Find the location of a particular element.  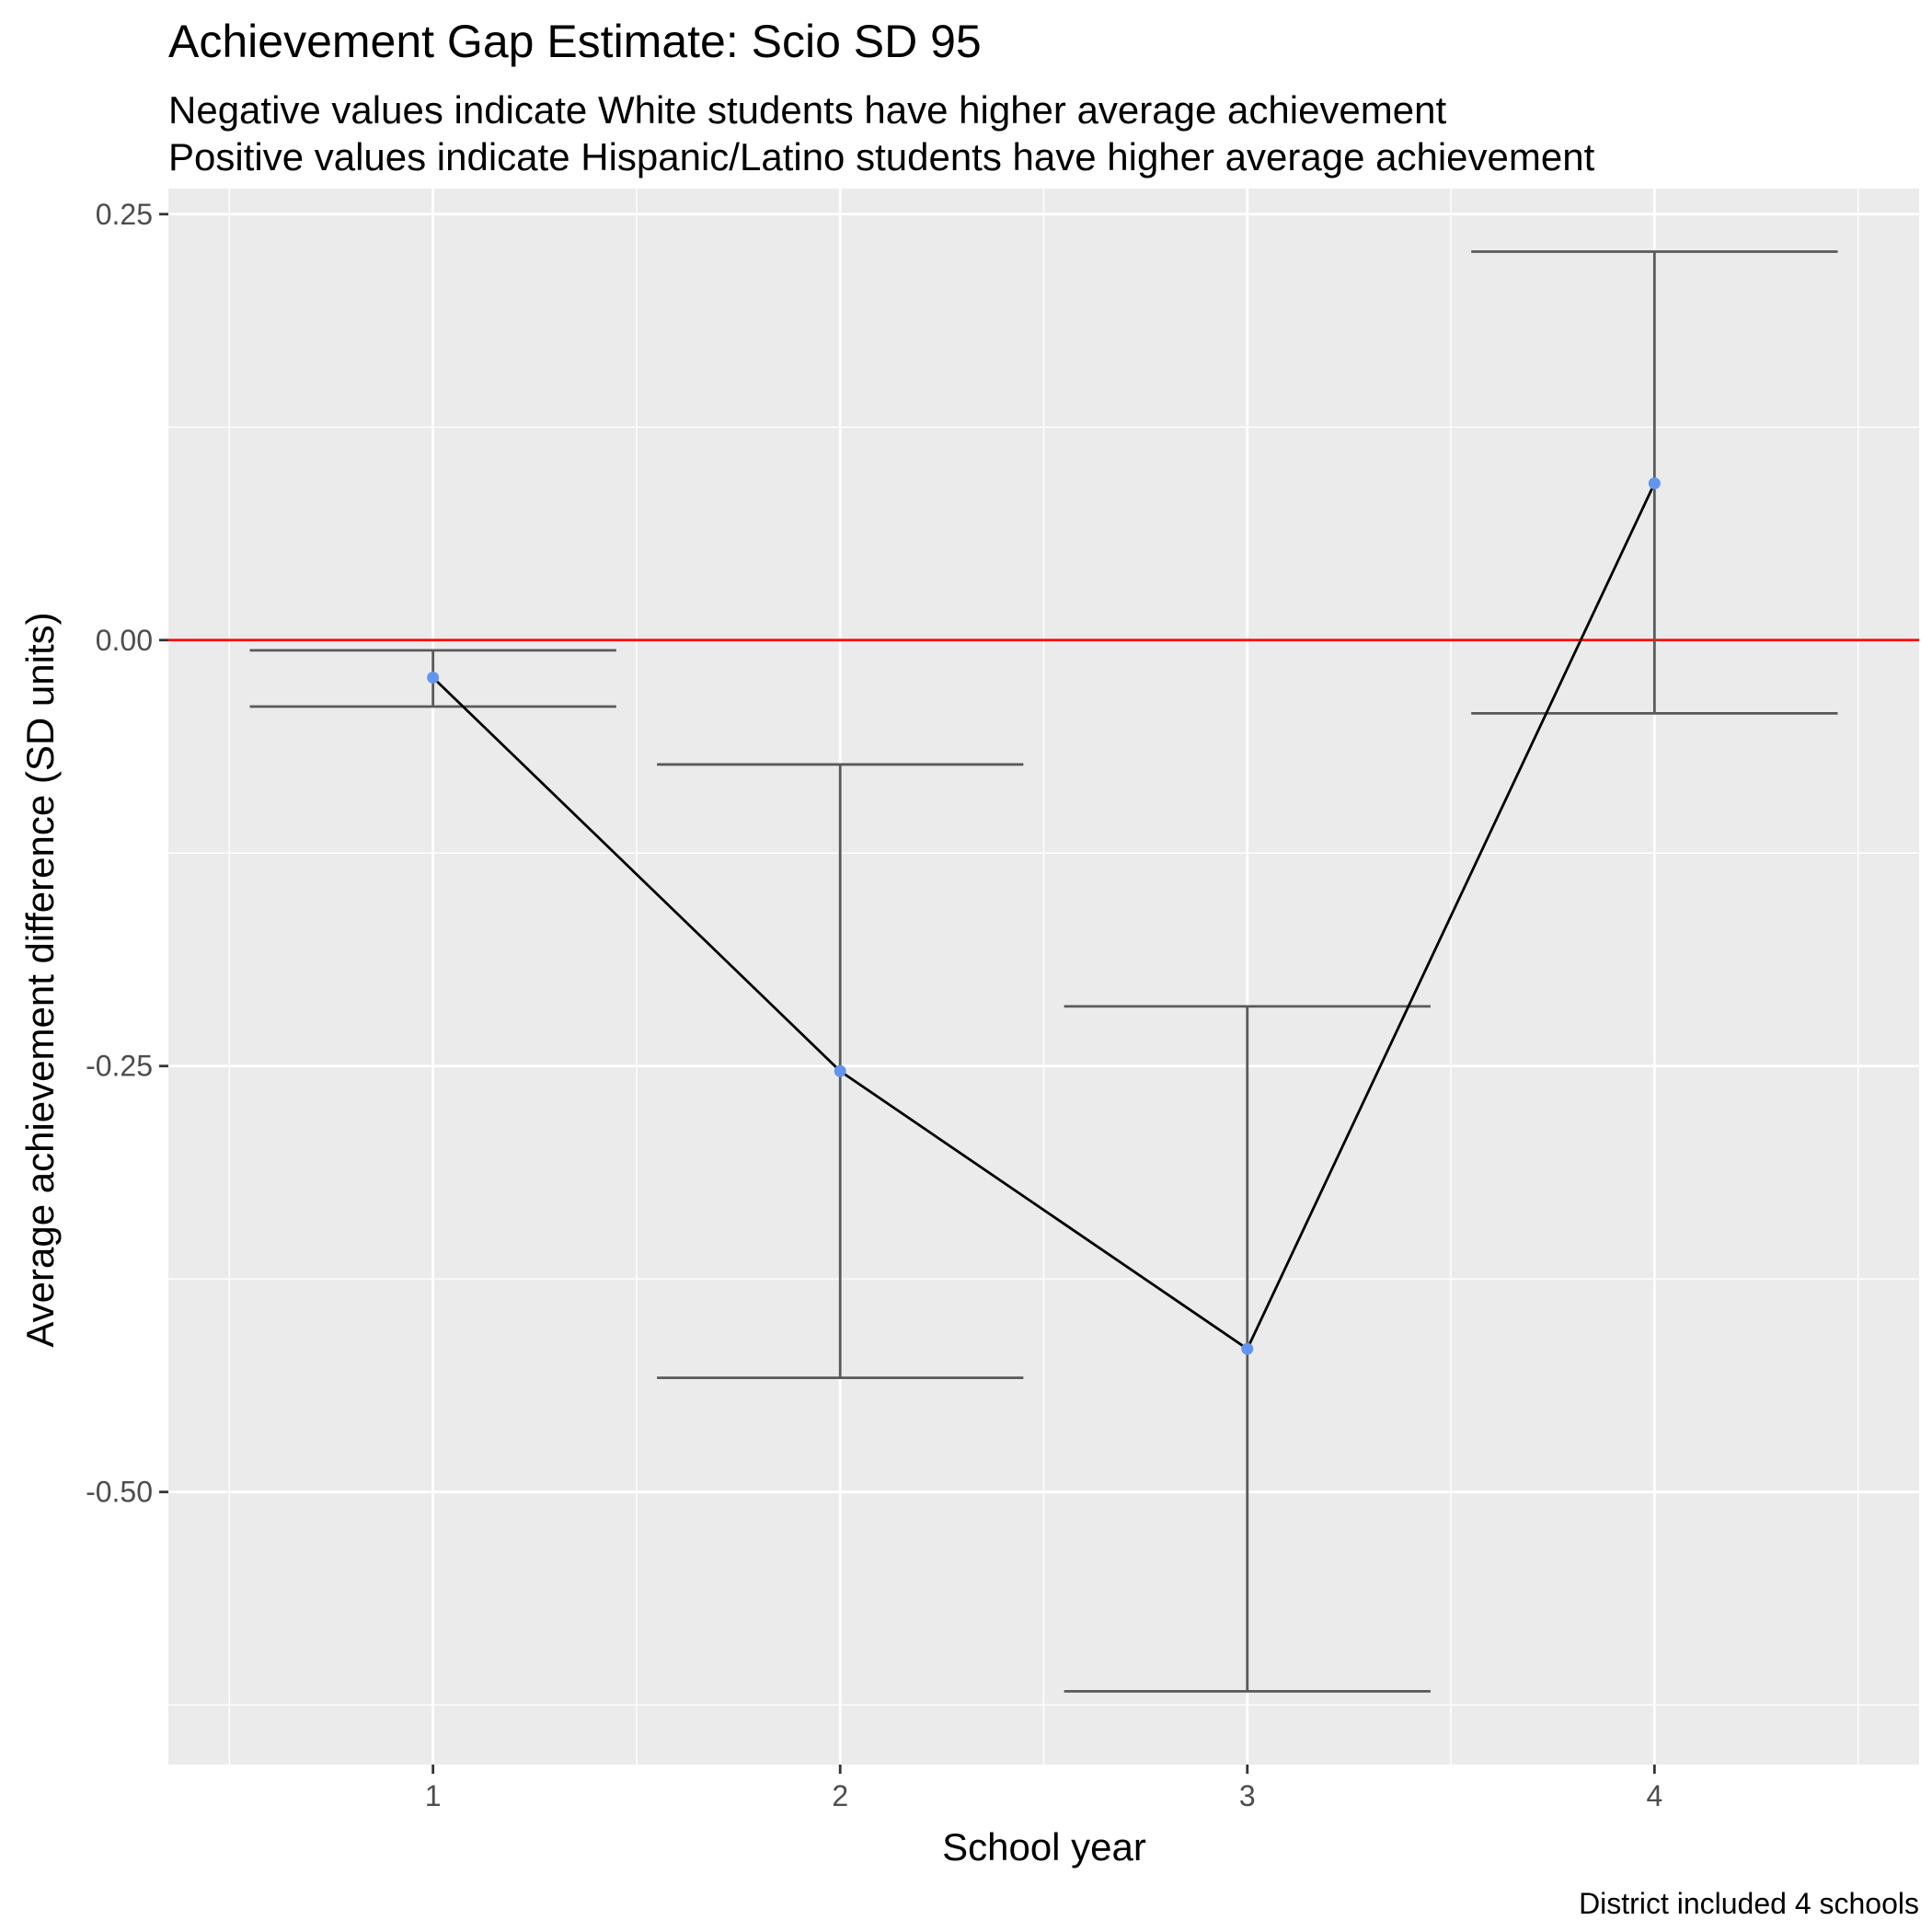

x-tick-label: 4 is located at coordinates (1654, 1795).